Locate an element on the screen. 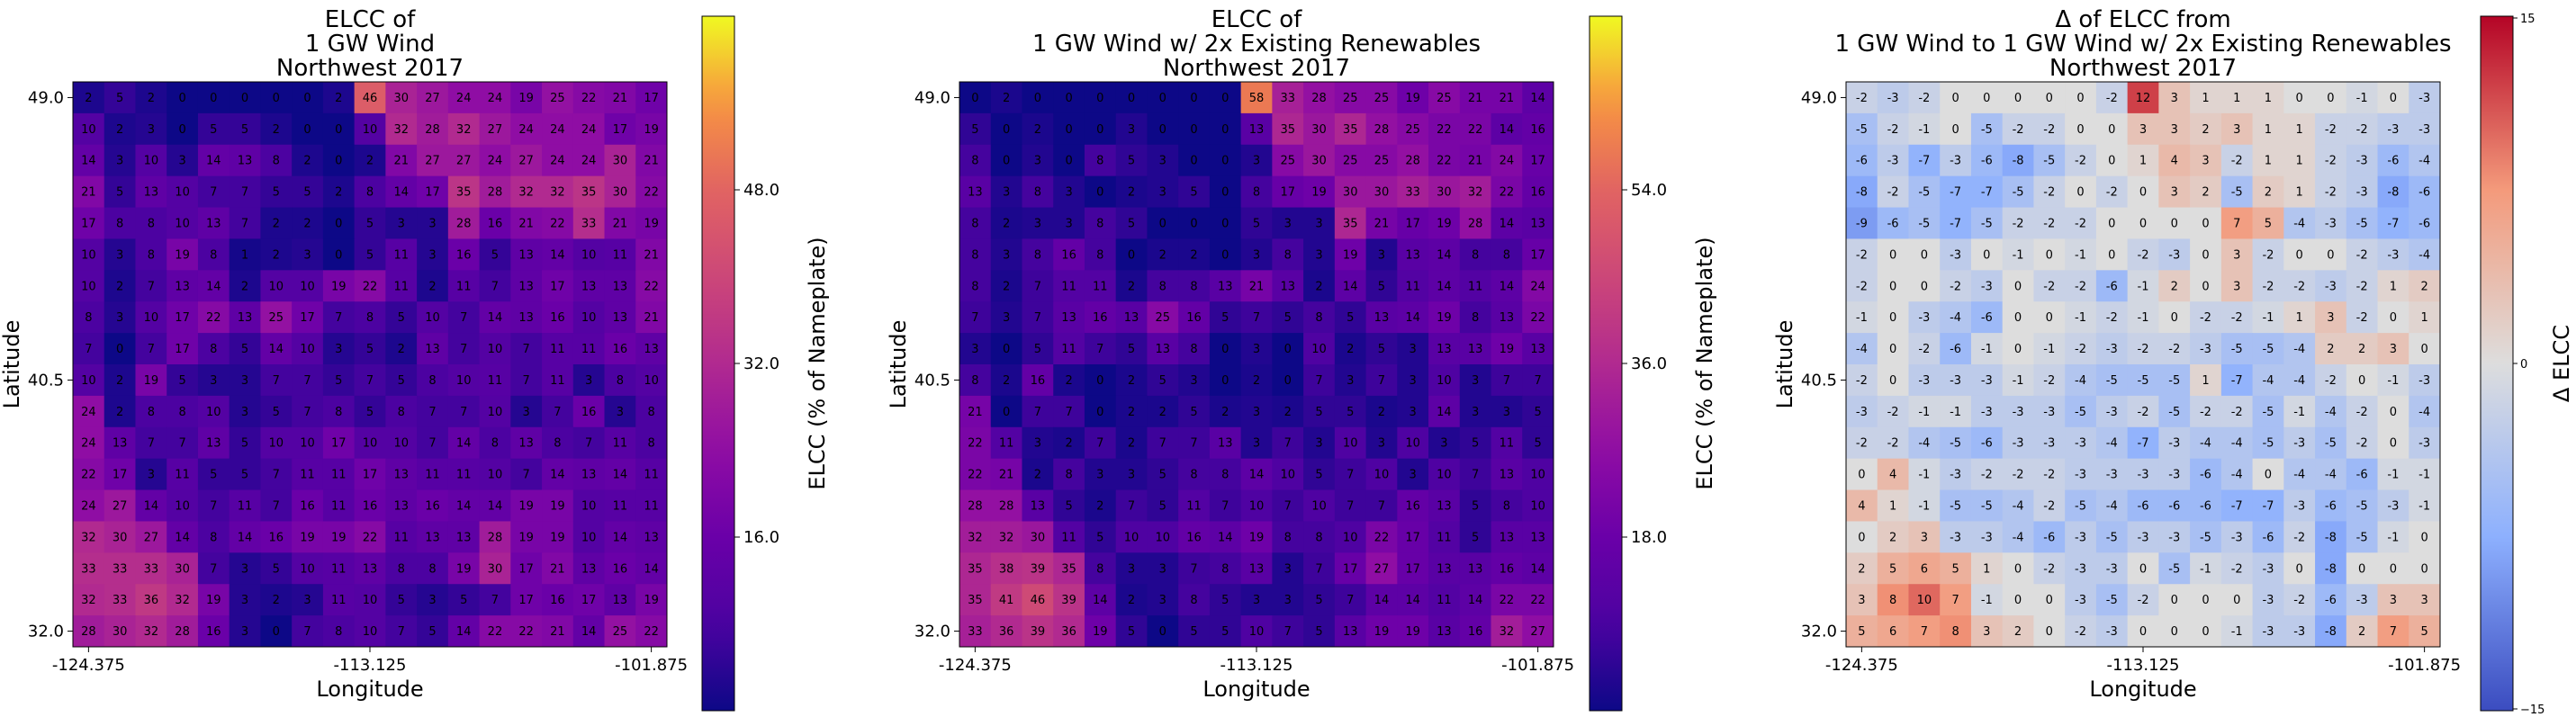  cell-value-label: -1 is located at coordinates (2205, 569).